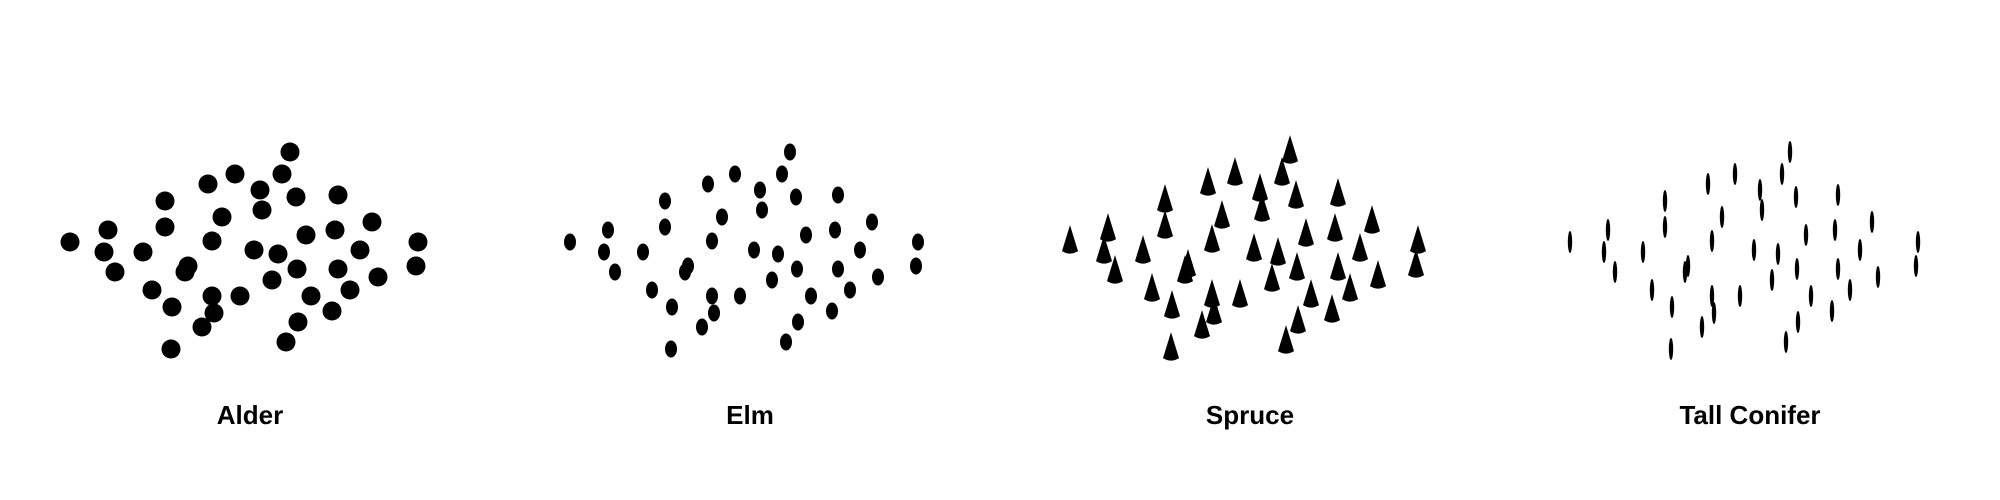 Image resolution: width=2000 pixels, height=500 pixels. I want to click on alder-pattern, so click(244, 250).